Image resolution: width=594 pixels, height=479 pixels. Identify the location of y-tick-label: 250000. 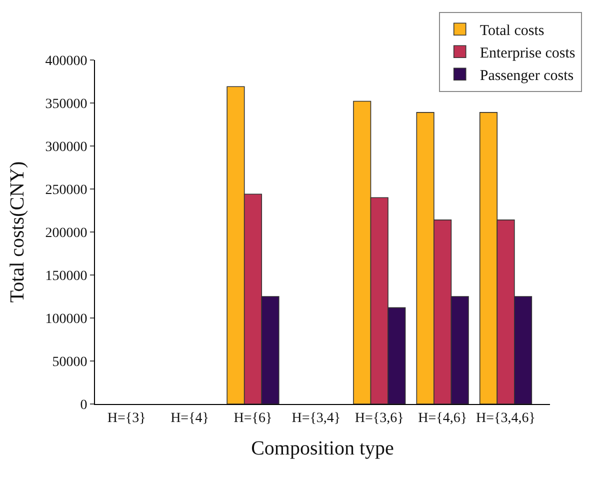
(66, 190).